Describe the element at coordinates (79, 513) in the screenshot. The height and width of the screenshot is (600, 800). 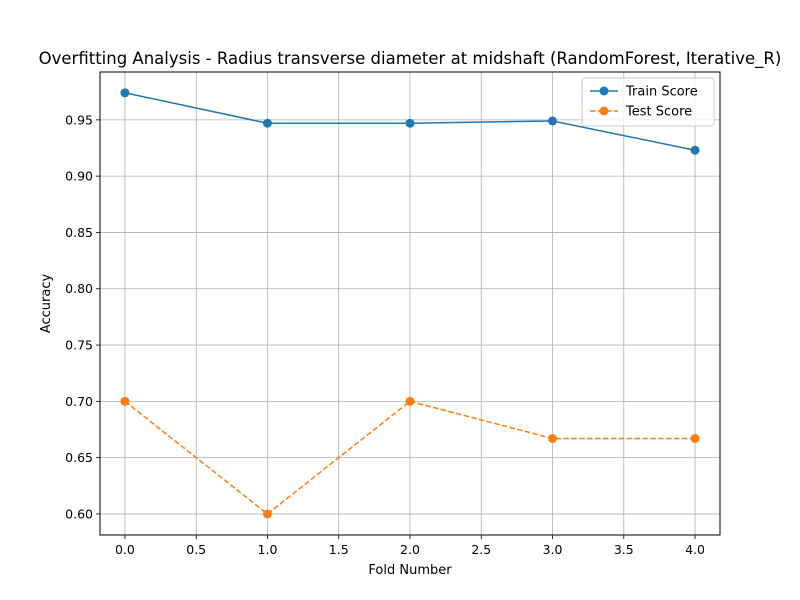
I see `y-tick-label: 0.60` at that location.